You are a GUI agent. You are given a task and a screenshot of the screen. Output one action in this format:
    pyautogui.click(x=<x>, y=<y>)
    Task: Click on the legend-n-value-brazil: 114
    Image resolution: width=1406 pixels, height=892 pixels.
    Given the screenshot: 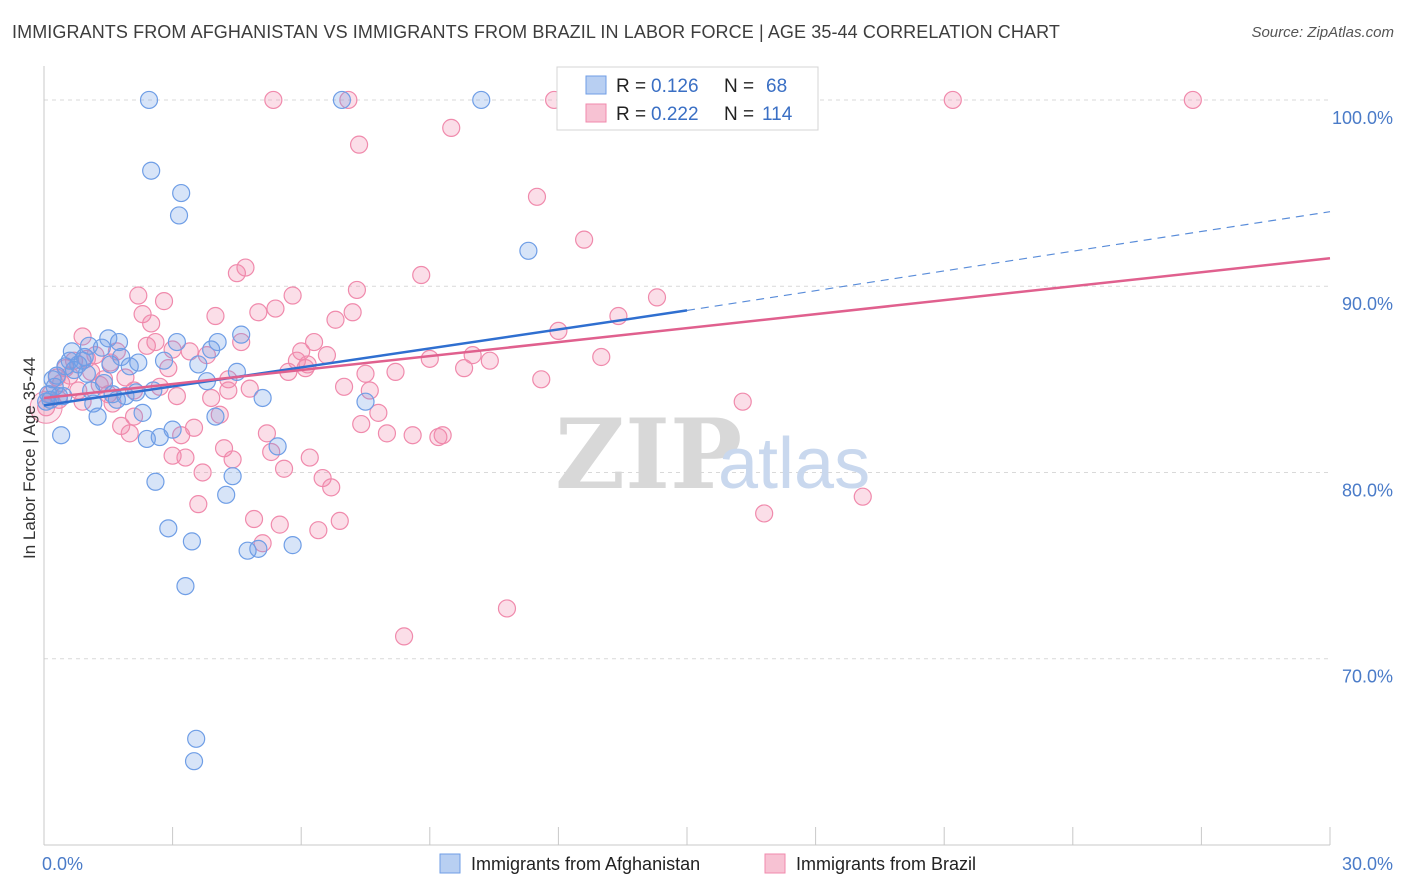 What is the action you would take?
    pyautogui.click(x=777, y=114)
    